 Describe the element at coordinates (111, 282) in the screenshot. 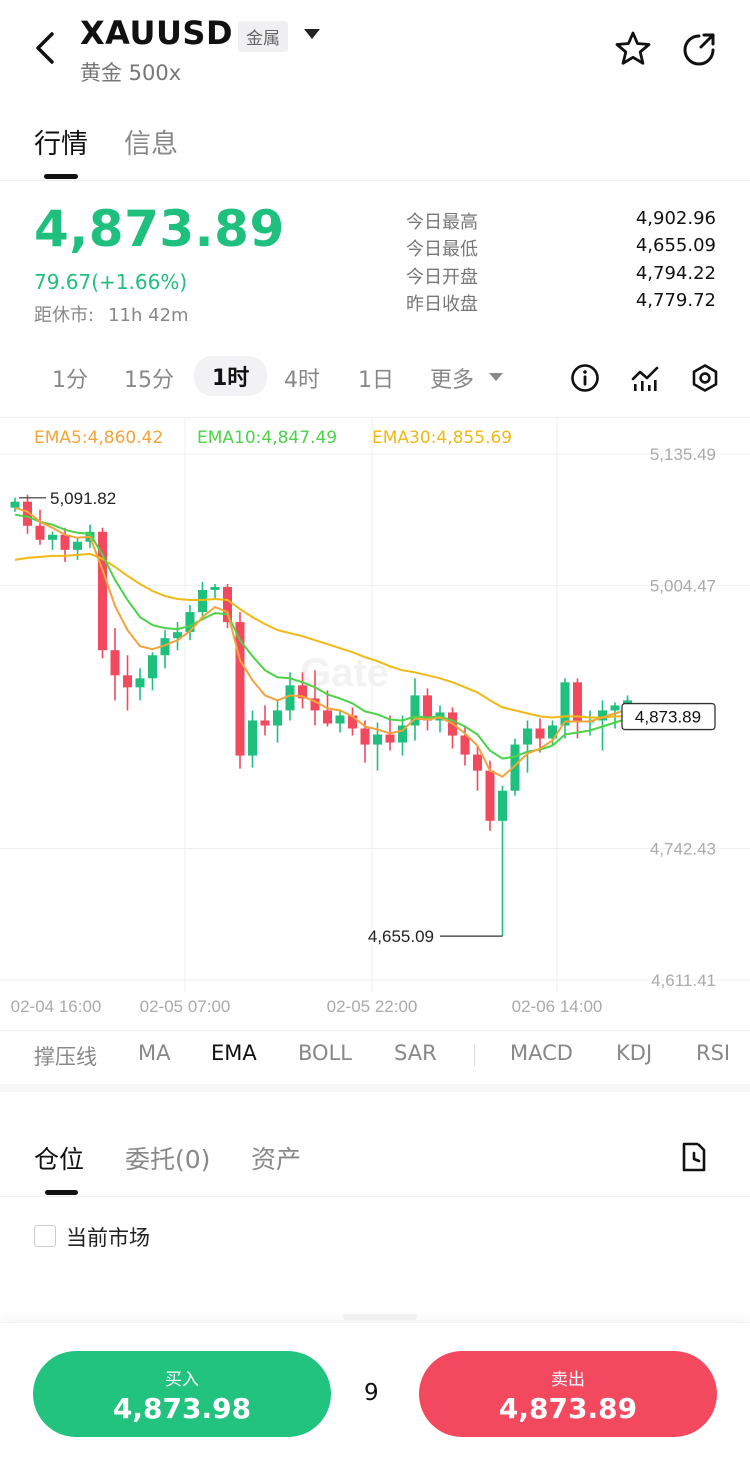

I see `price-change: 79.67(+1.66%)` at that location.